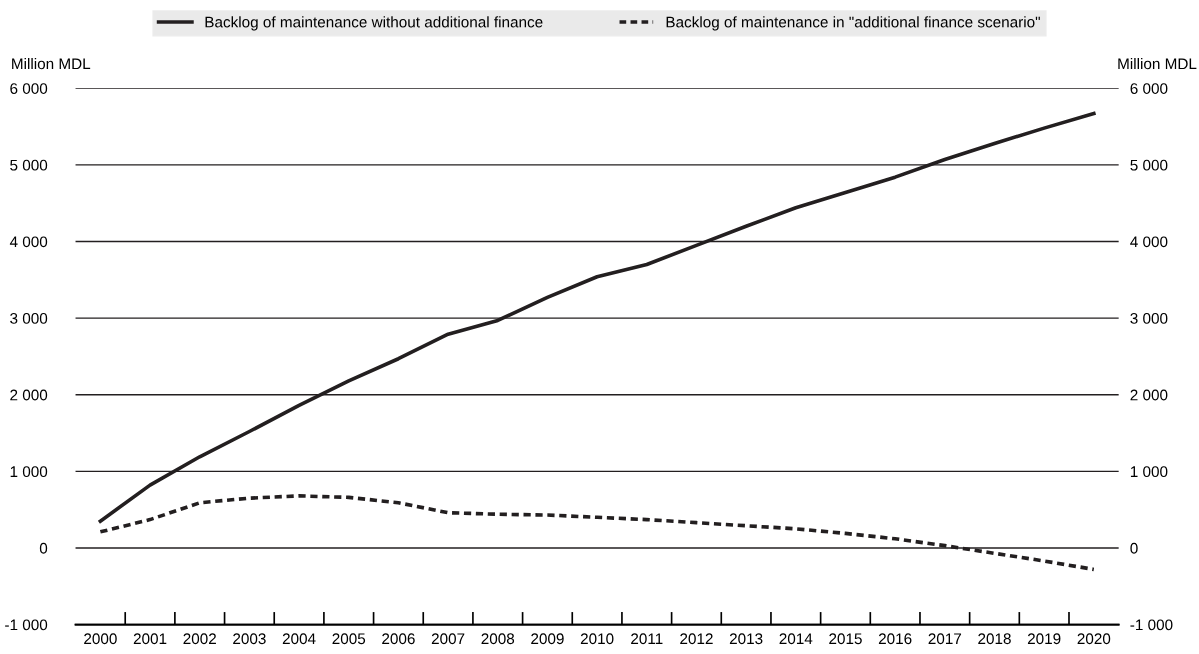 The width and height of the screenshot is (1199, 654). What do you see at coordinates (29, 395) in the screenshot?
I see `y-tick-label: 2 000` at bounding box center [29, 395].